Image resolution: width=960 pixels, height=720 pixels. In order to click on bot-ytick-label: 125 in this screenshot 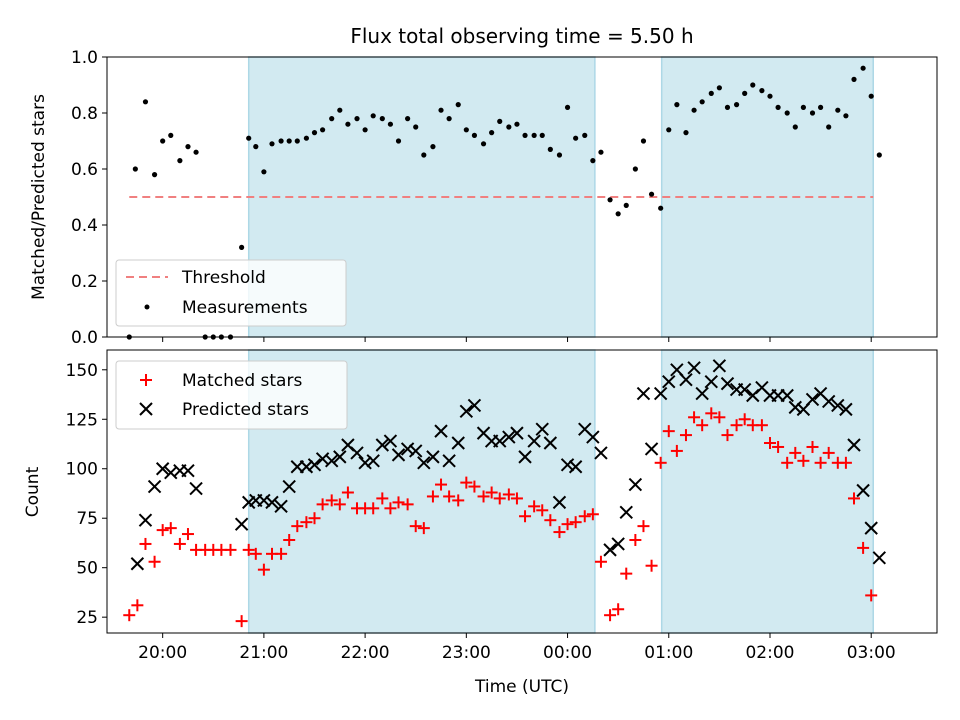, I will do `click(82, 420)`.